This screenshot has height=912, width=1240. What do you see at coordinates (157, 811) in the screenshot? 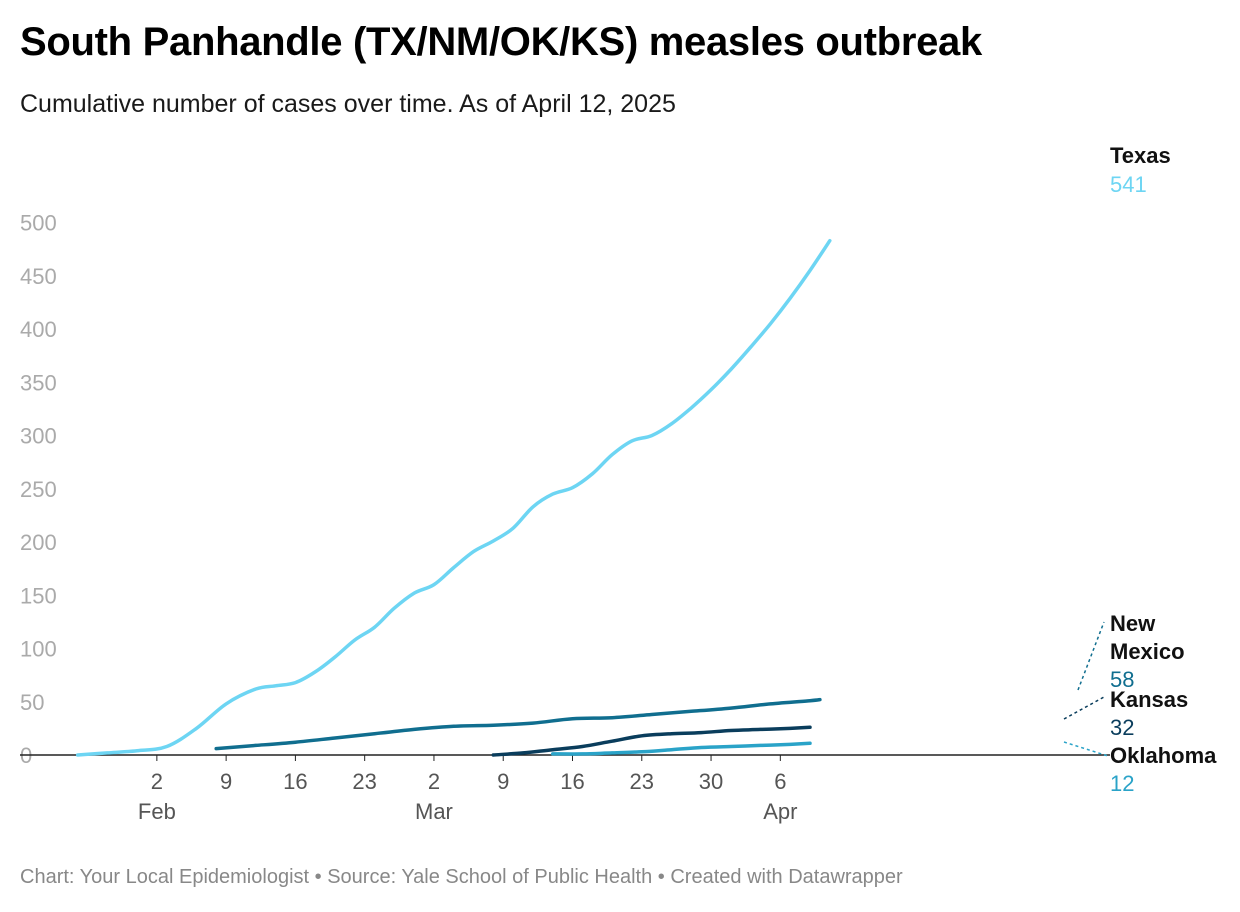
I see `x-month-label: Feb` at bounding box center [157, 811].